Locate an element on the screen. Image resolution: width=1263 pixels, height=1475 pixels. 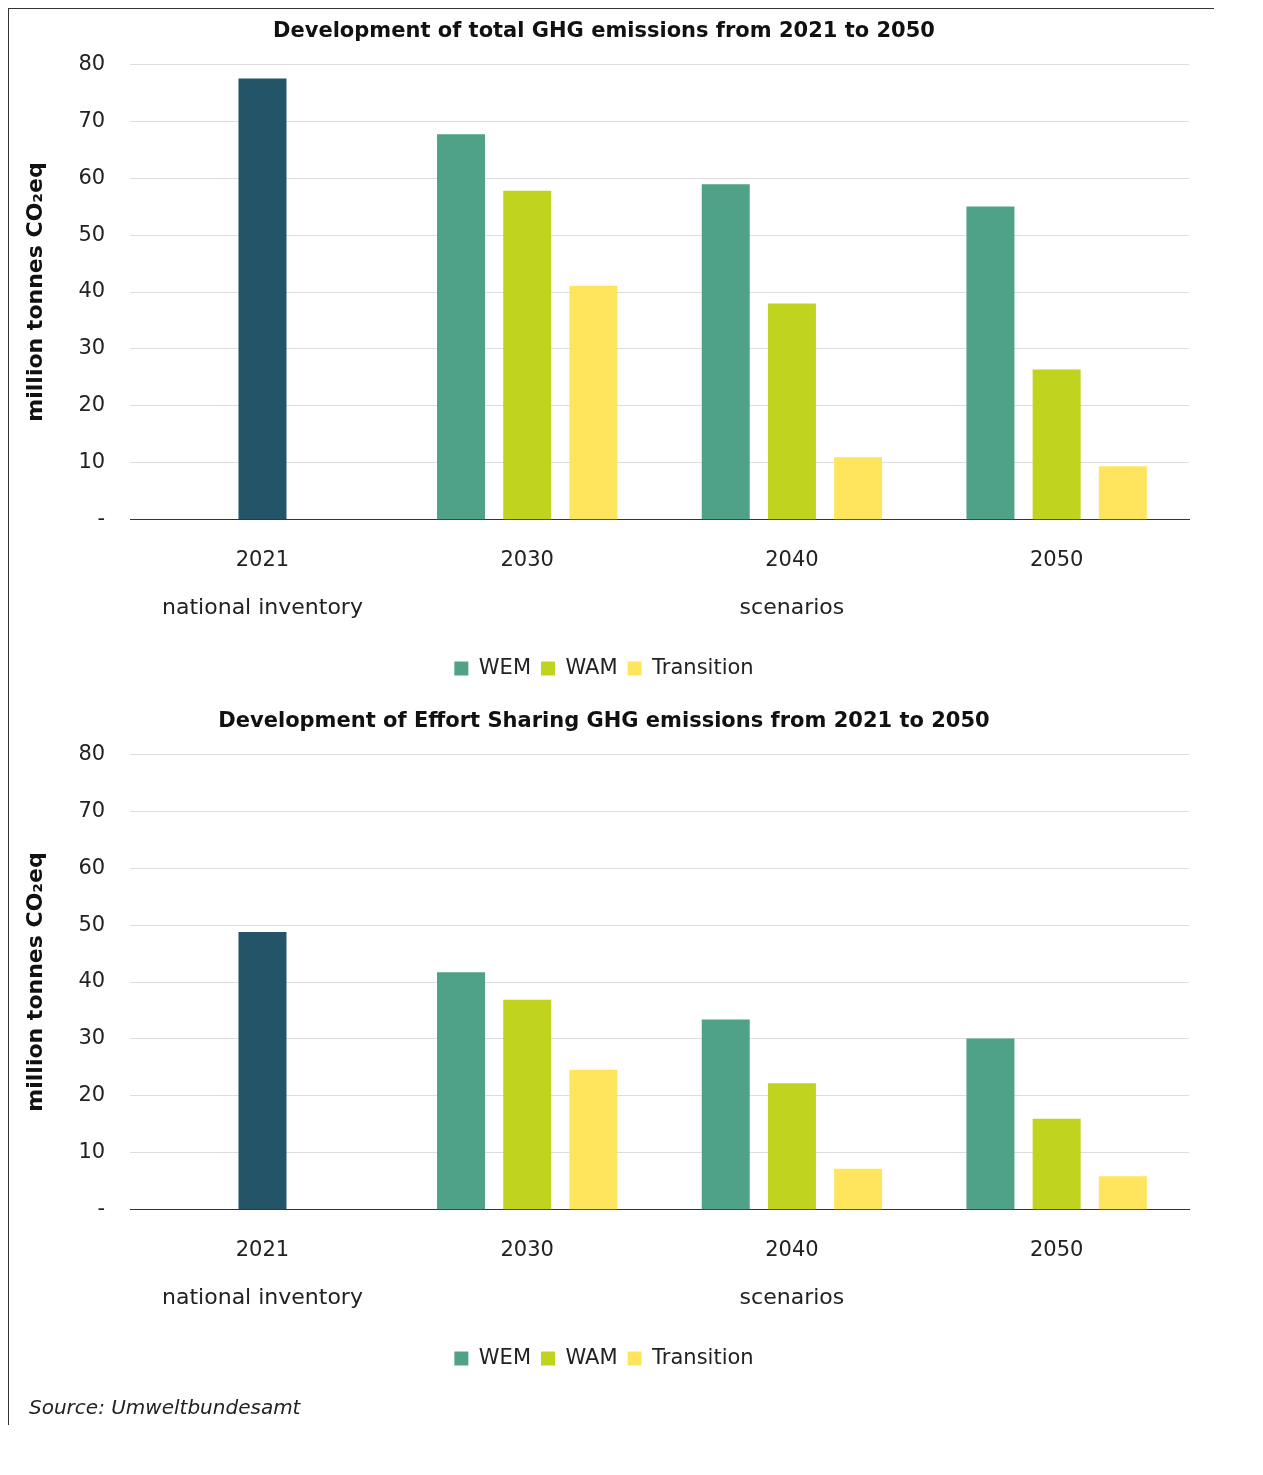
chart-title: Development of Effort Sharing GHG emissions from 2021 to 2050 is located at coordinates (604, 720).